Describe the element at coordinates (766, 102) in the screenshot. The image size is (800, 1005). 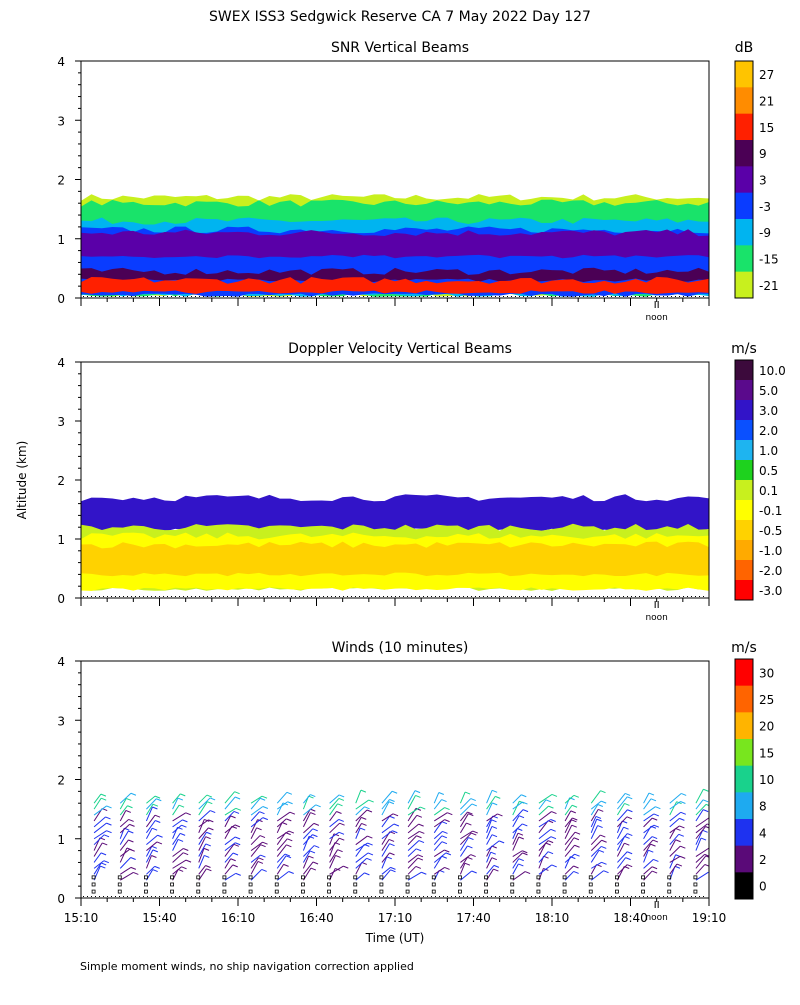
I see `colorbar-label: 21` at that location.